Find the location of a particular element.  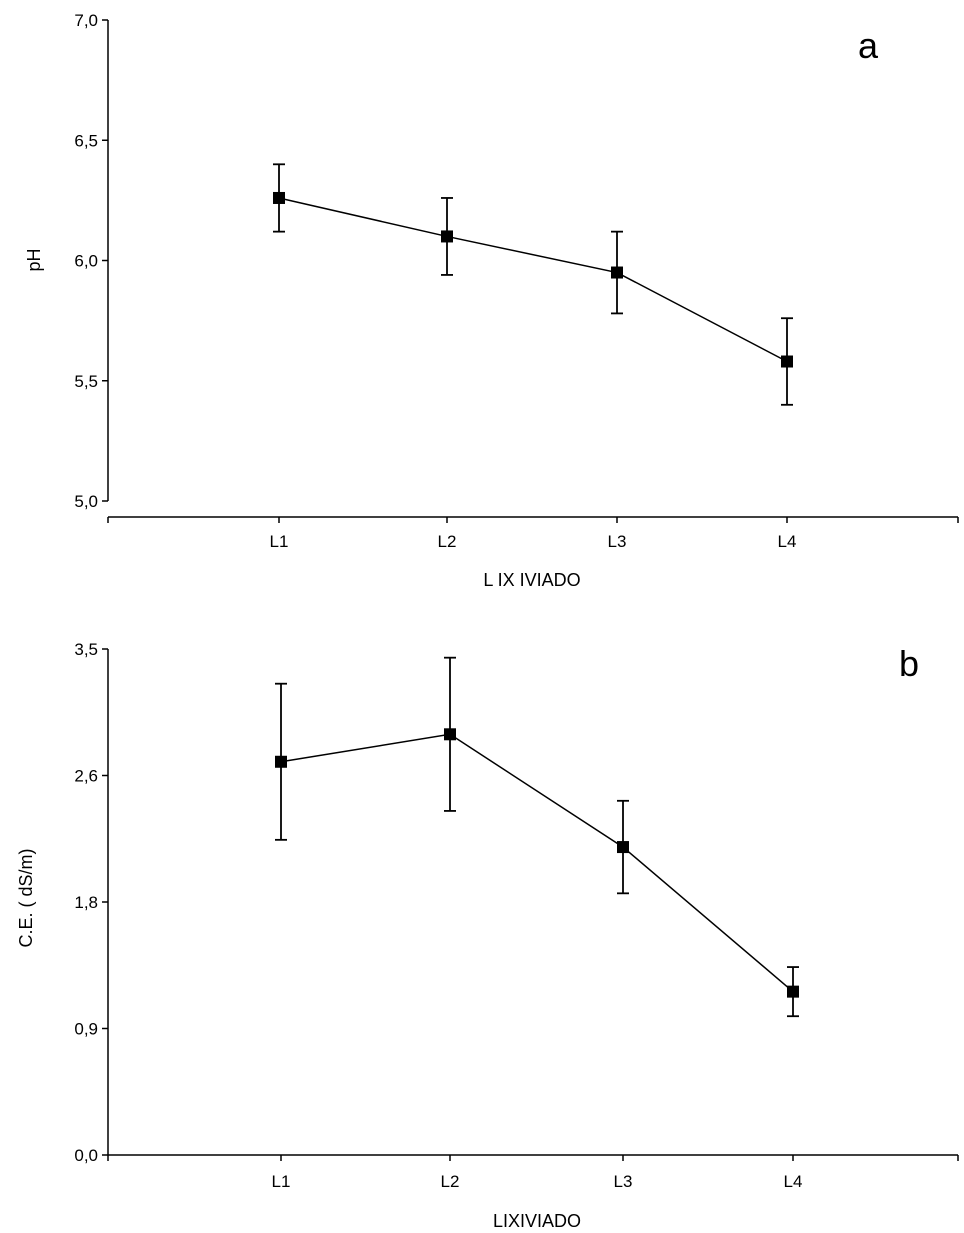

panel-a-series-line is located at coordinates (533, 280).